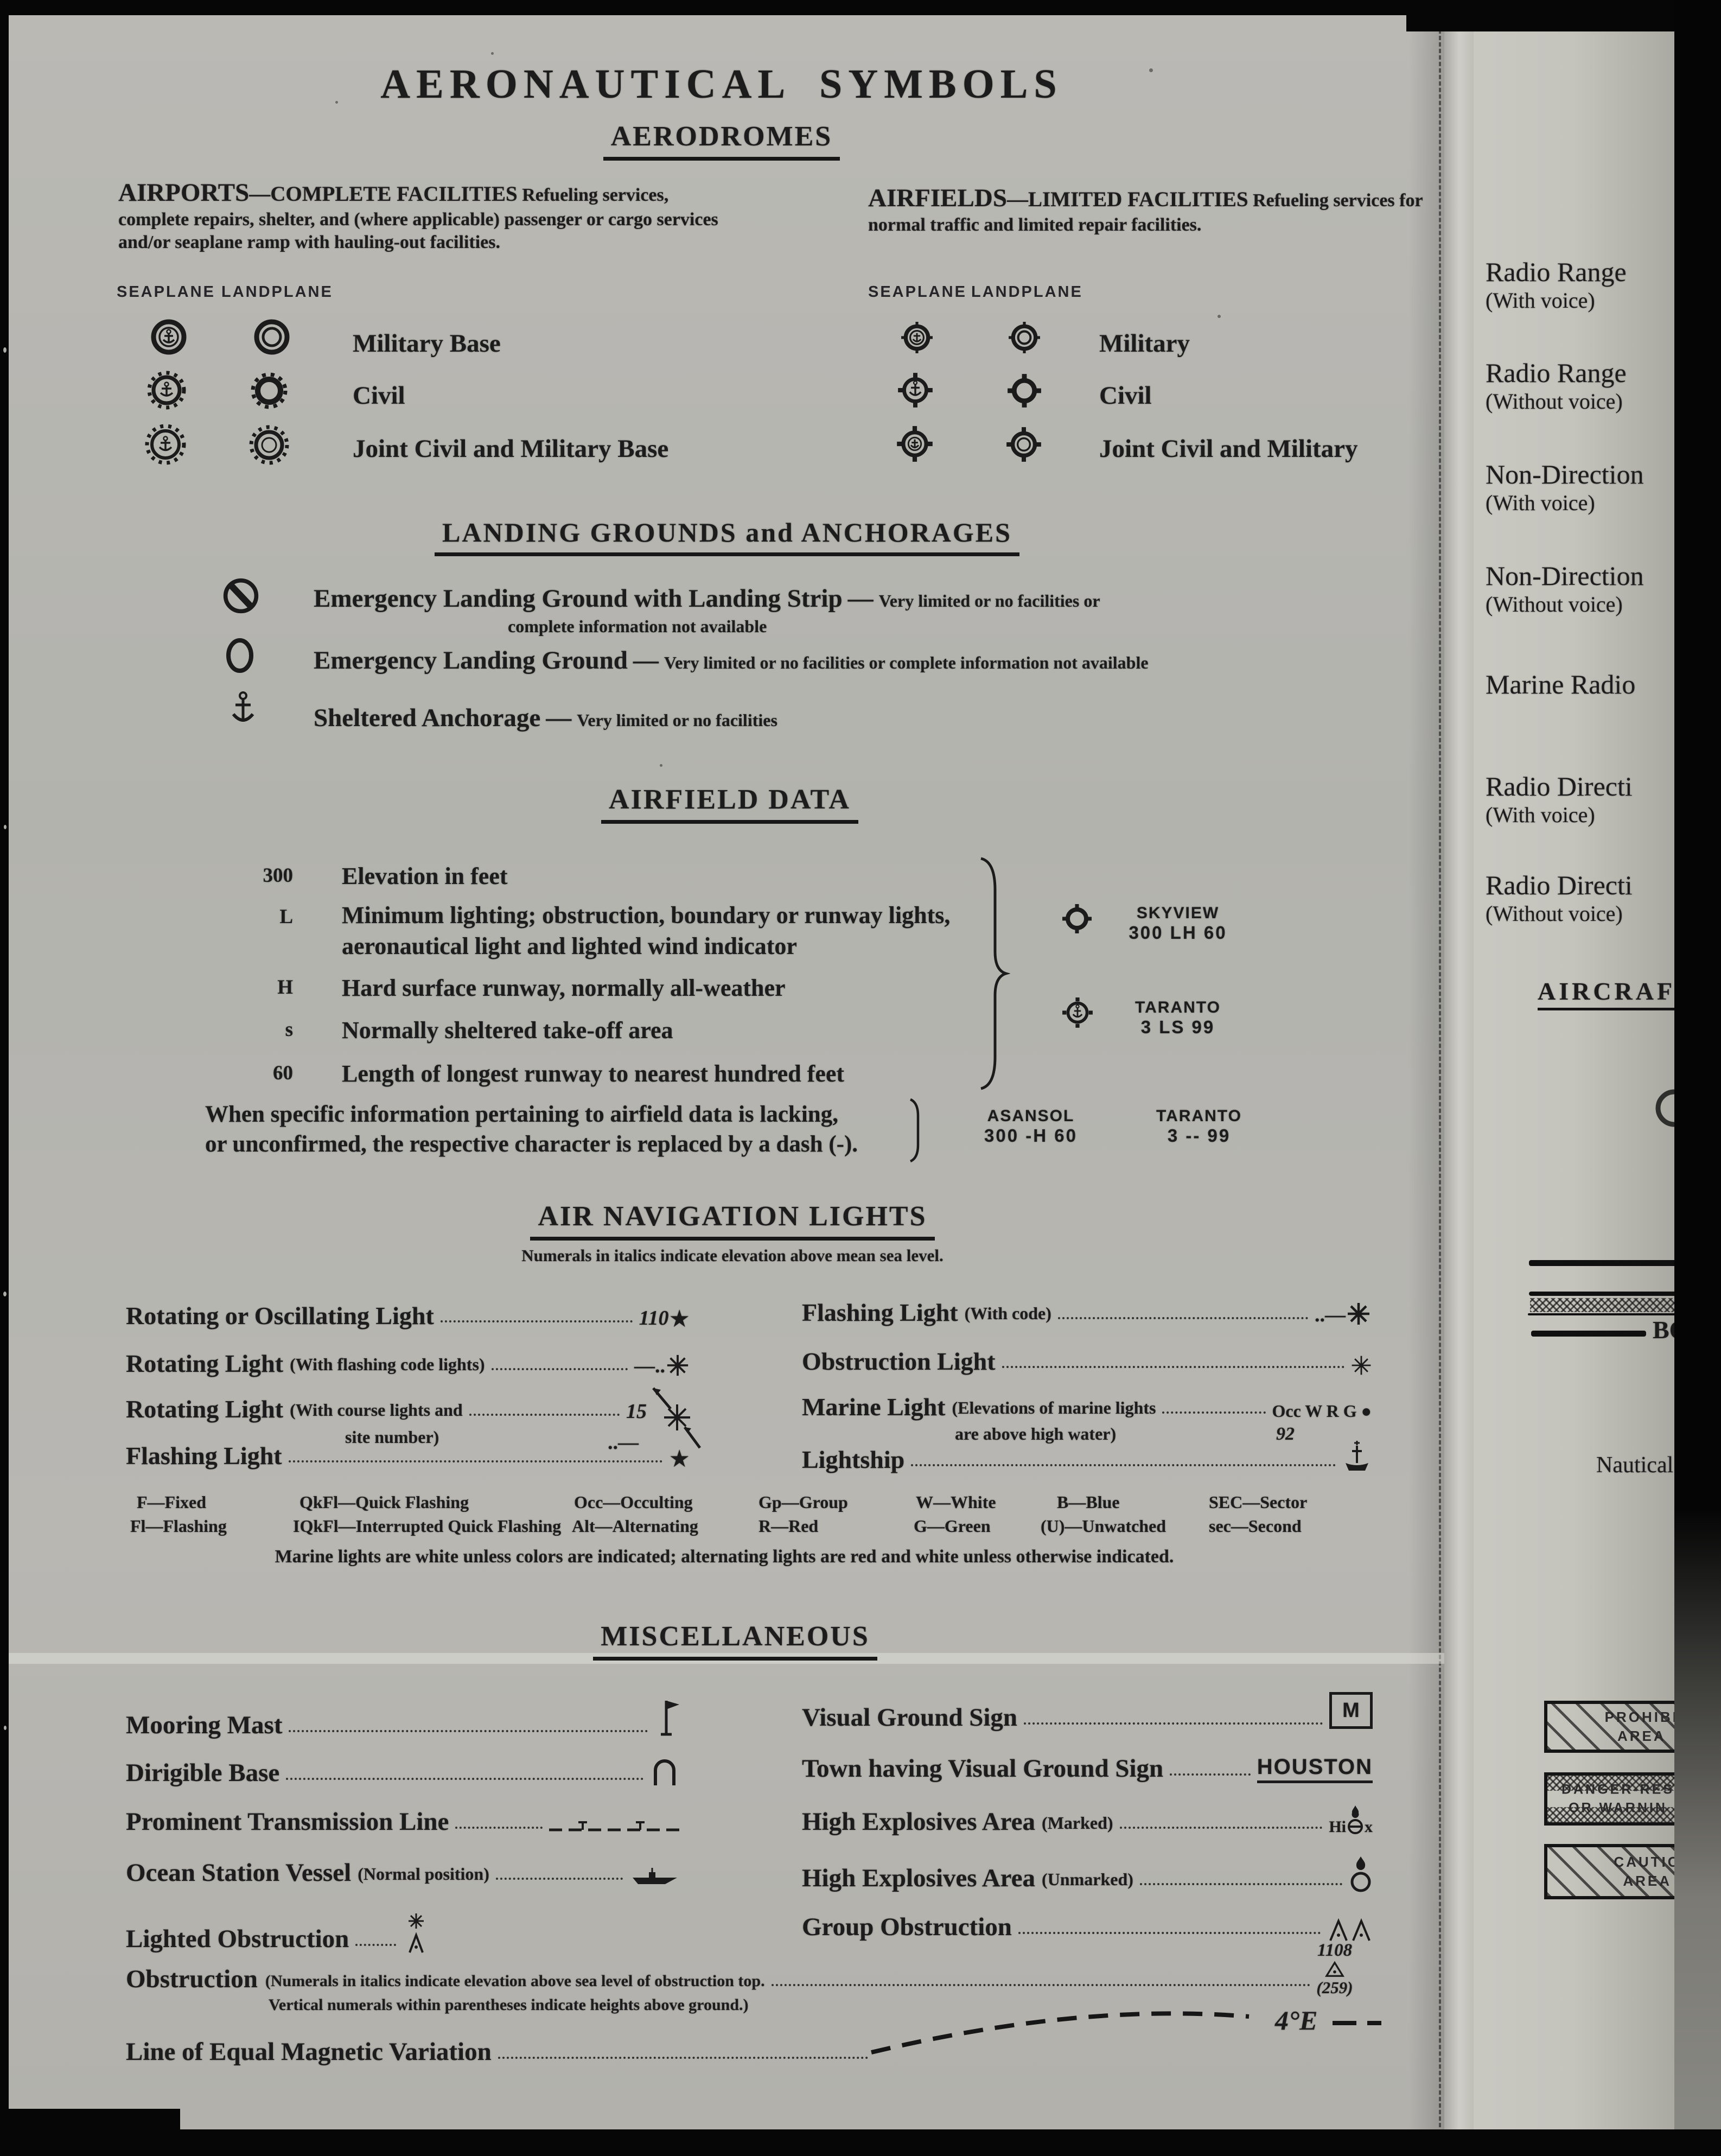 Image resolution: width=1721 pixels, height=2156 pixels. What do you see at coordinates (649, 1366) in the screenshot?
I see `code-dashes: —..` at bounding box center [649, 1366].